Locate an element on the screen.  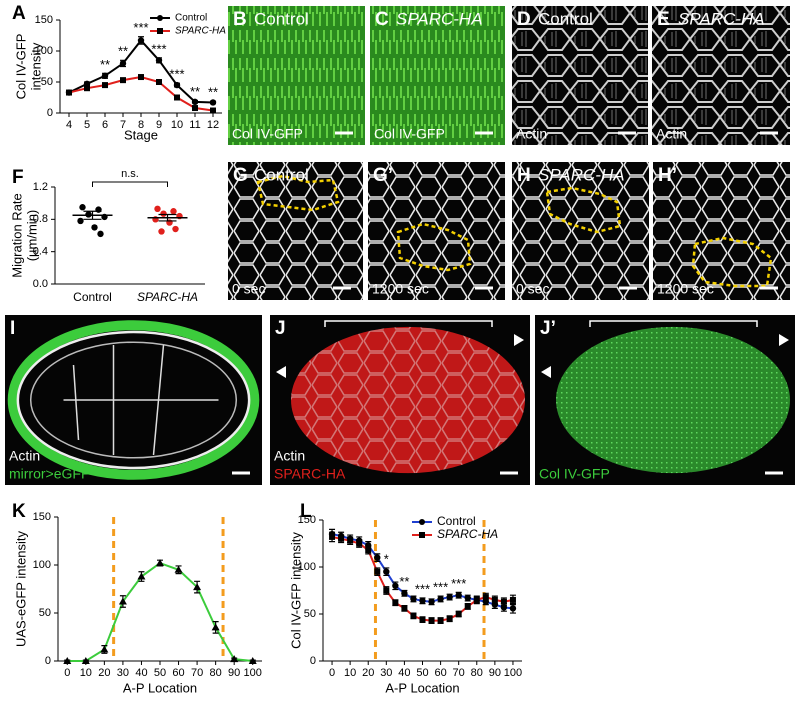
y-axis-label: (µm/min) is located at coordinates (31, 236).